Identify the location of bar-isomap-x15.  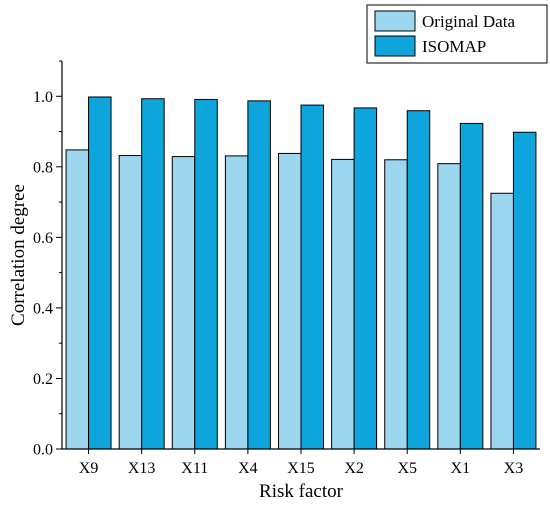
(312, 277).